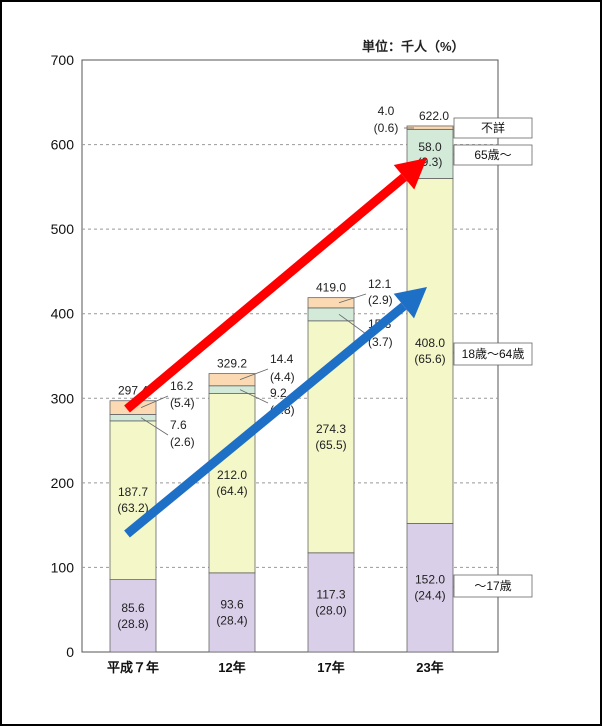 The height and width of the screenshot is (726, 602). Describe the element at coordinates (182, 442) in the screenshot. I see `data-label: (2.6)` at that location.